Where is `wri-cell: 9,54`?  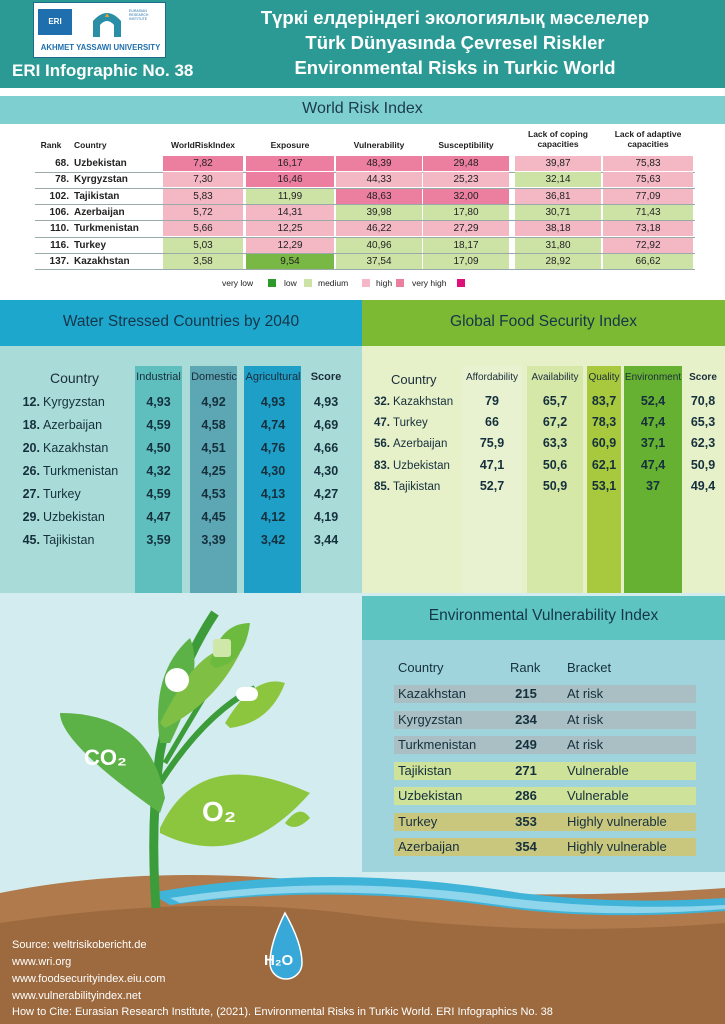
wri-cell: 9,54 is located at coordinates (290, 261).